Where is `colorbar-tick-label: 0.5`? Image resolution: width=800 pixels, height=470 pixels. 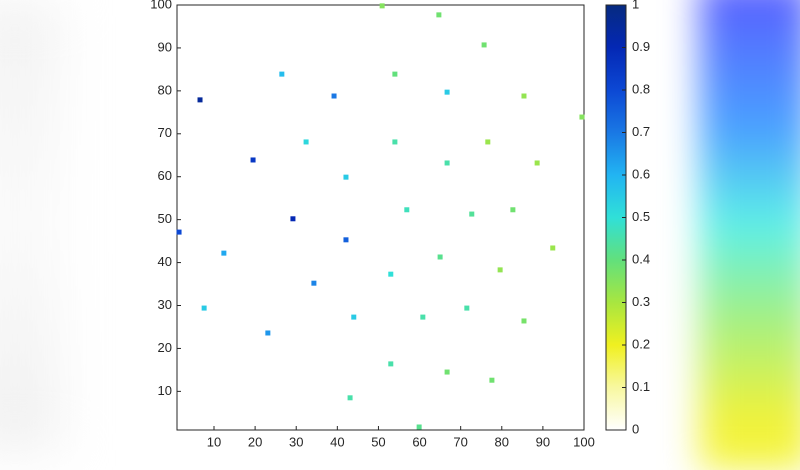
colorbar-tick-label: 0.5 is located at coordinates (641, 216).